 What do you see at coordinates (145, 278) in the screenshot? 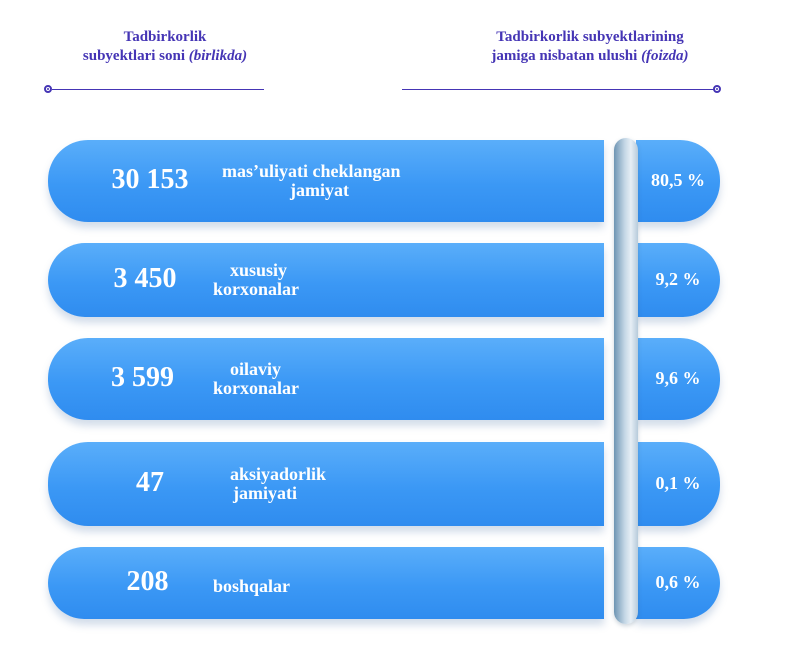
I see `row-count-1: 3 450` at bounding box center [145, 278].